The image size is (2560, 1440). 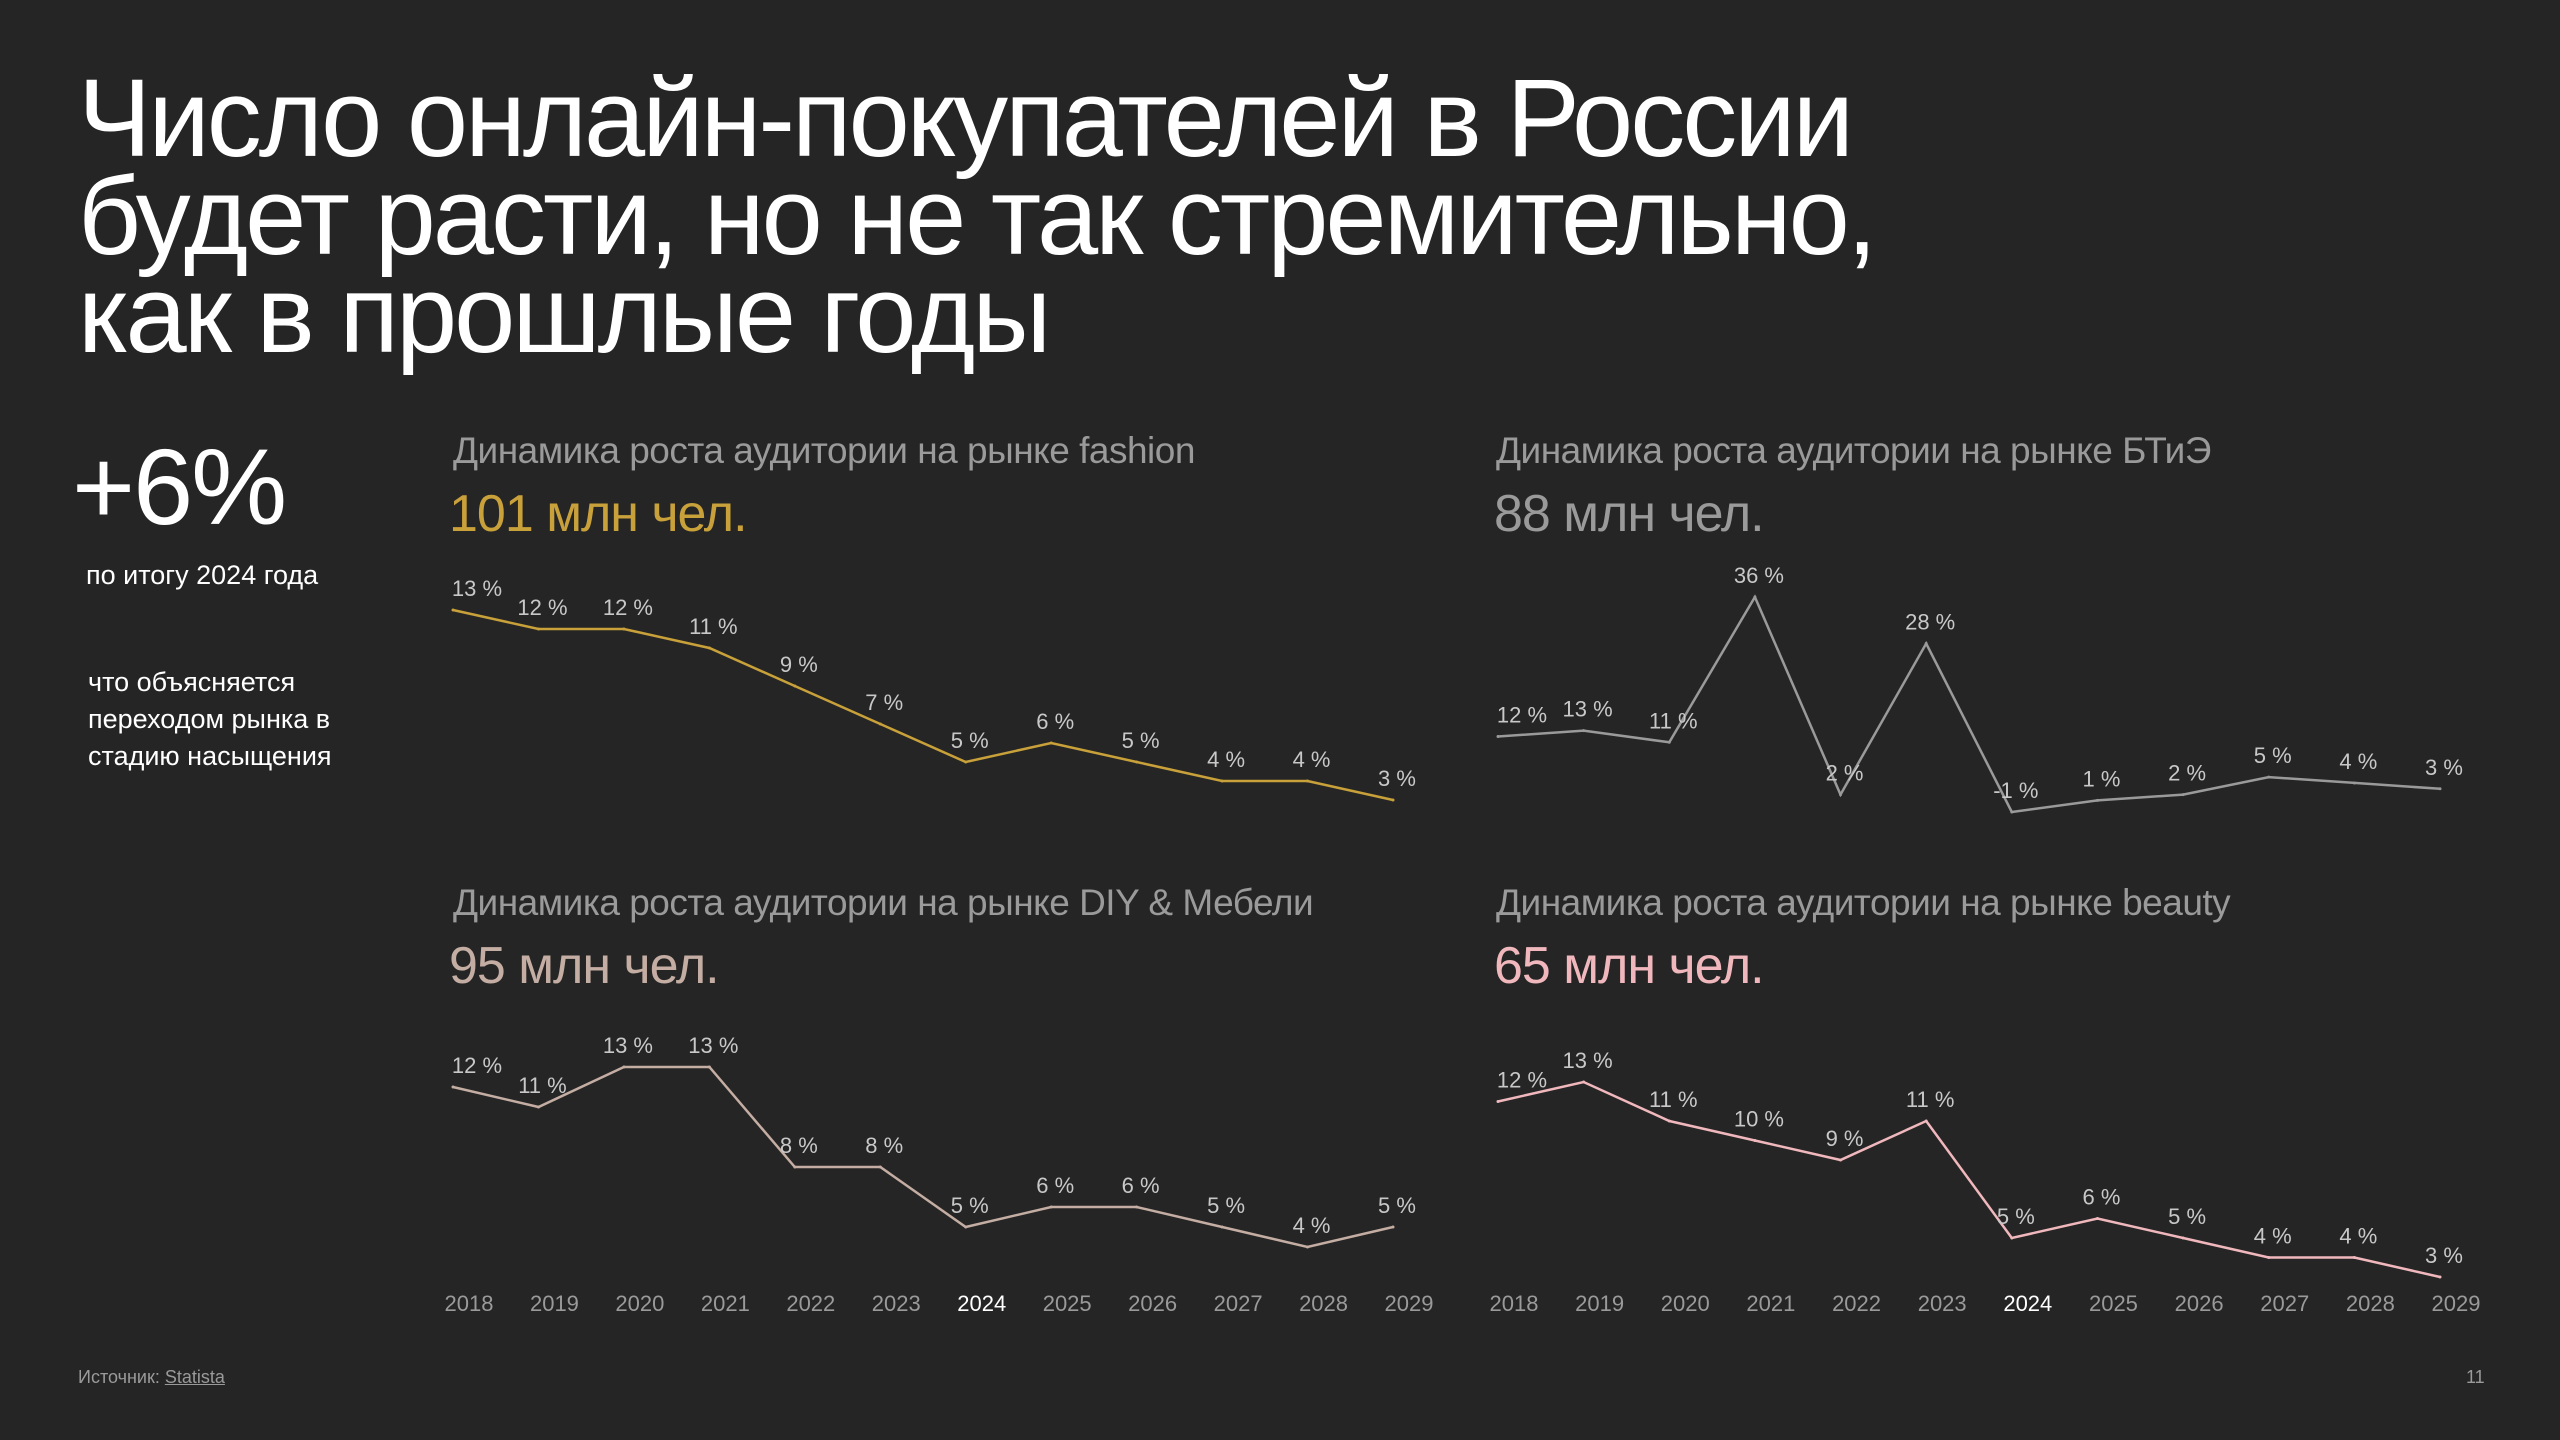 What do you see at coordinates (1863, 902) in the screenshot?
I see `chart-title-beauty: Динамика роста аудитории на рынке beauty` at bounding box center [1863, 902].